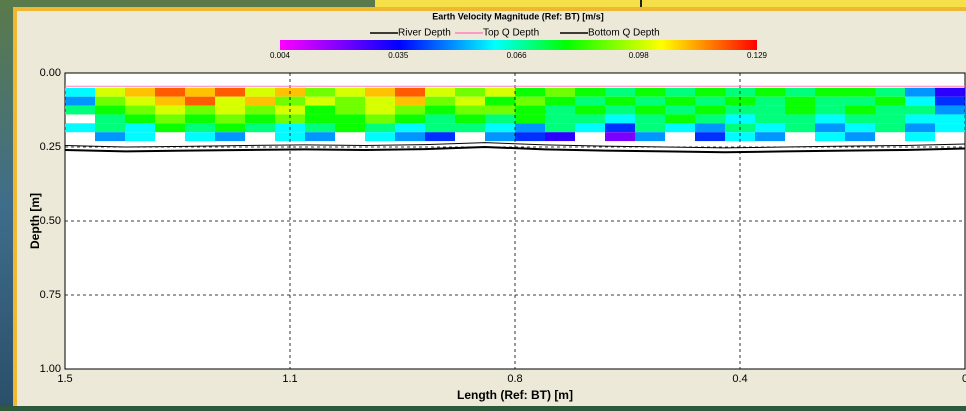 The image size is (966, 411). Describe the element at coordinates (511, 33) in the screenshot. I see `legend-label: Top Q Depth` at that location.